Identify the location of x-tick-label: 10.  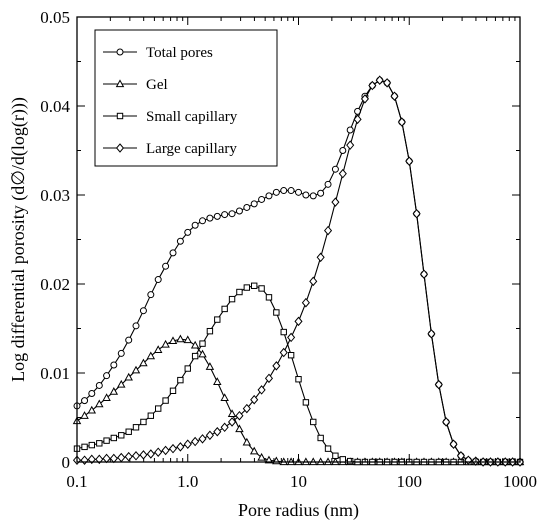
(298, 481).